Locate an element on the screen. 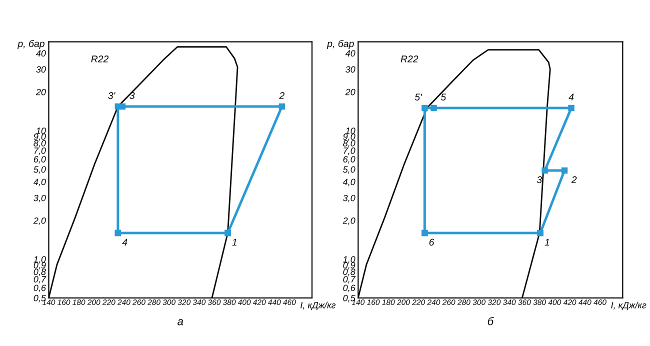 The height and width of the screenshot is (346, 650). annotation: 3 is located at coordinates (539, 180).